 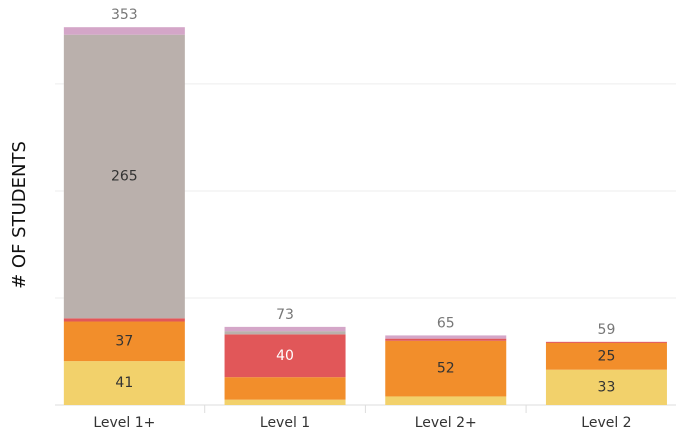 I want to click on data-label: 52, so click(x=446, y=369).